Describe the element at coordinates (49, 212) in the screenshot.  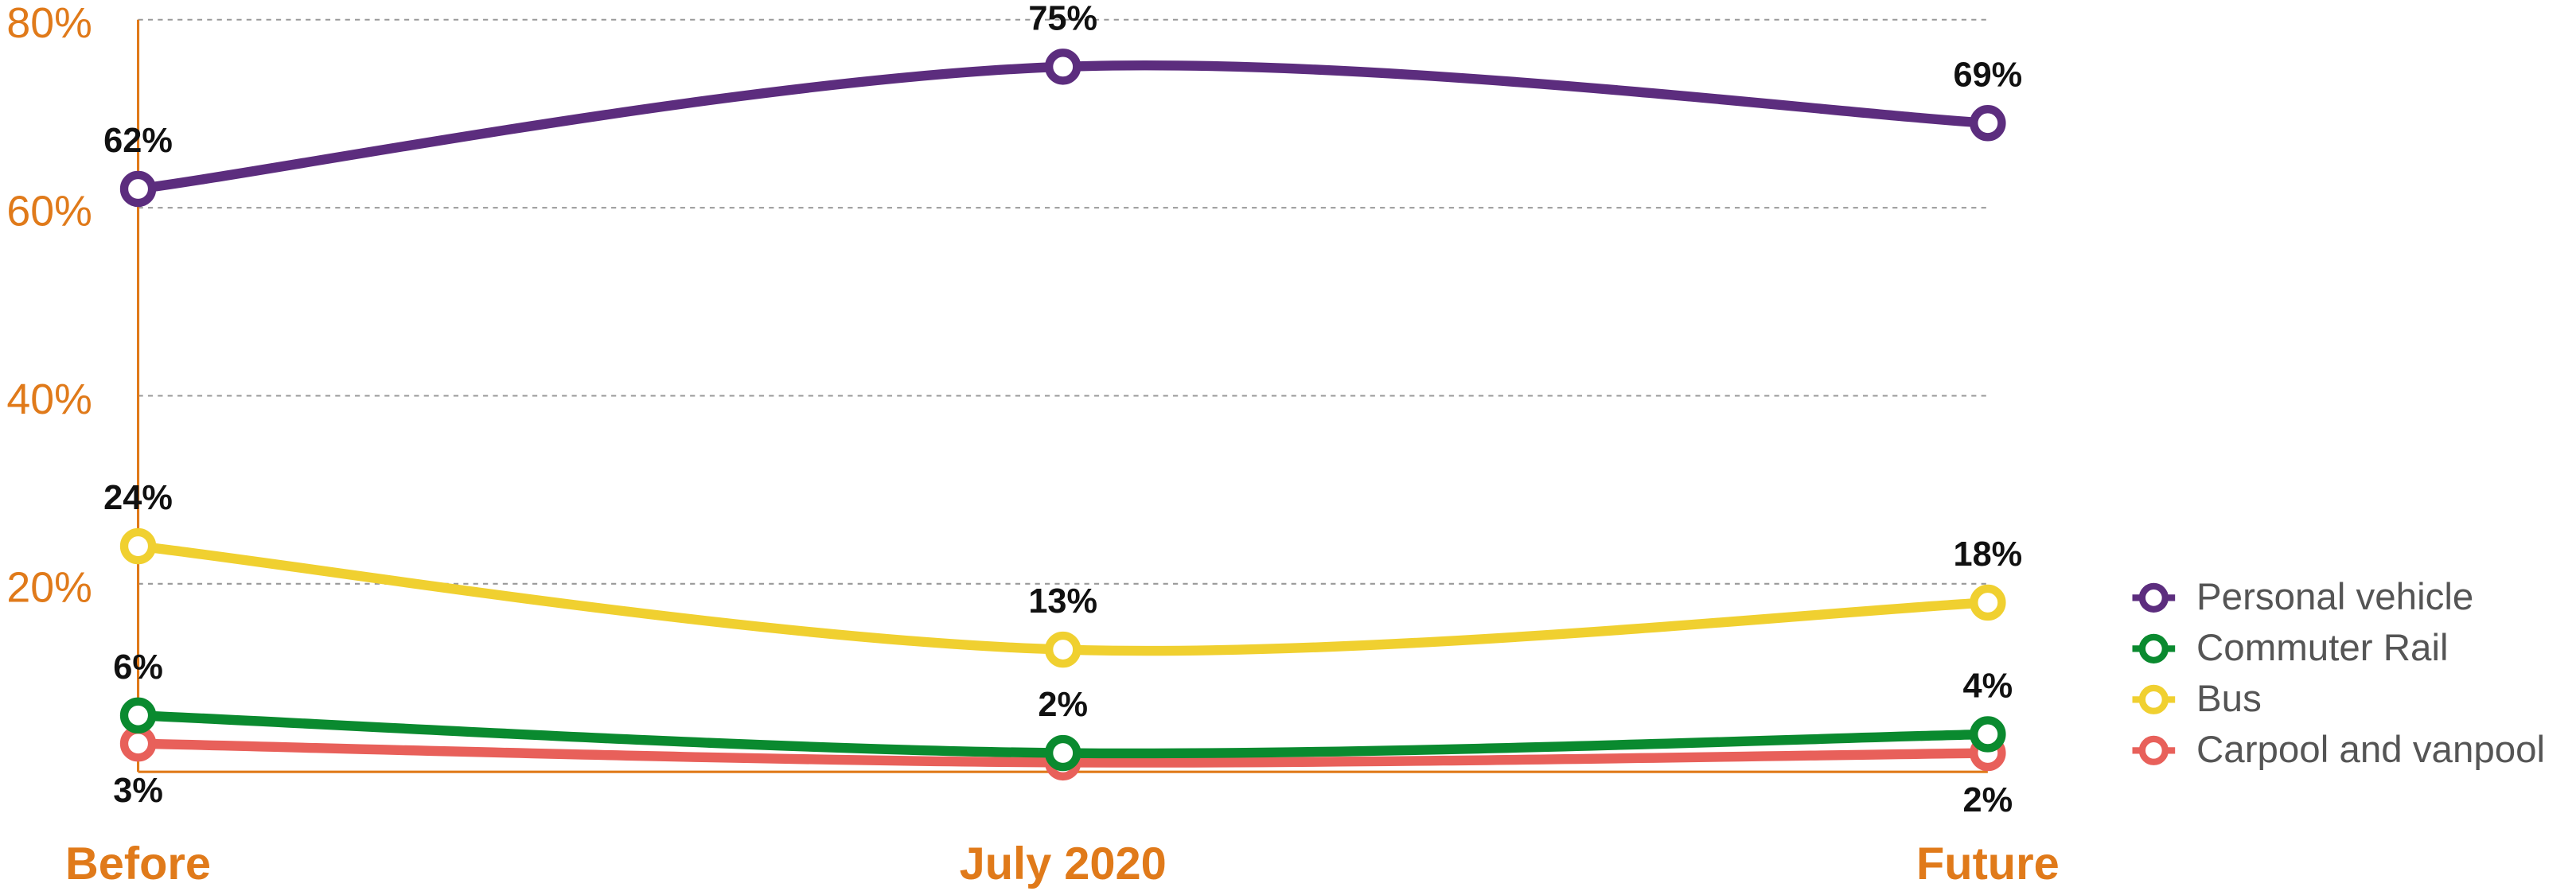
I see `y-tick-label: 60%` at that location.